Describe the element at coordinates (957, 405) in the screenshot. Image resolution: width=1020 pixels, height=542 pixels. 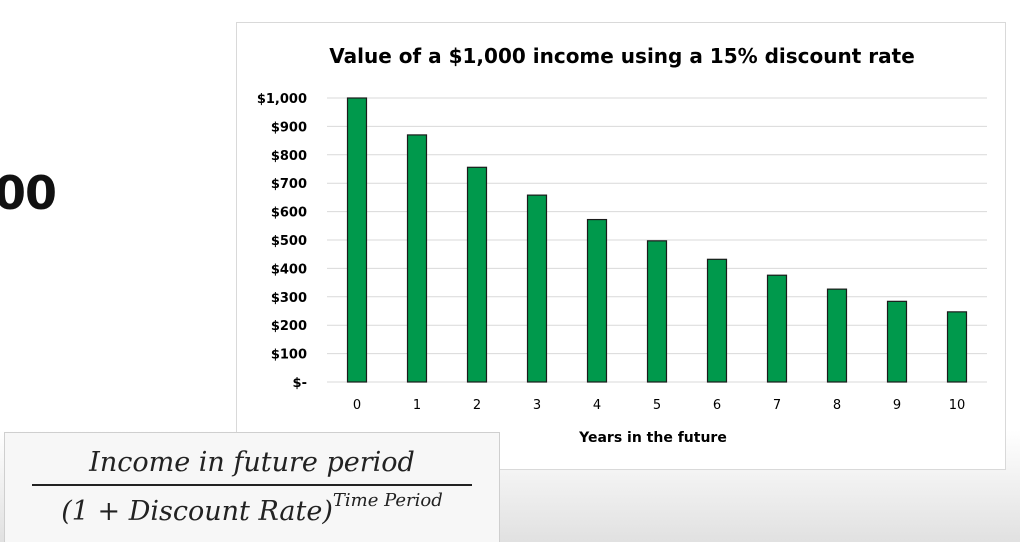
I see `x-tick-label: 10` at that location.